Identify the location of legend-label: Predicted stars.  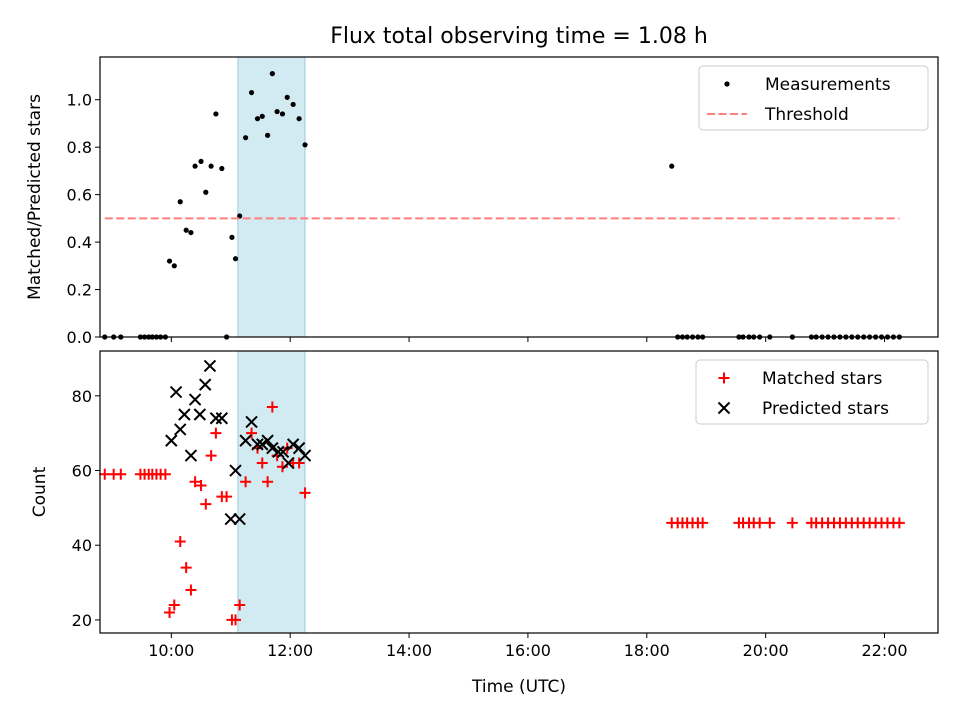
(825, 409).